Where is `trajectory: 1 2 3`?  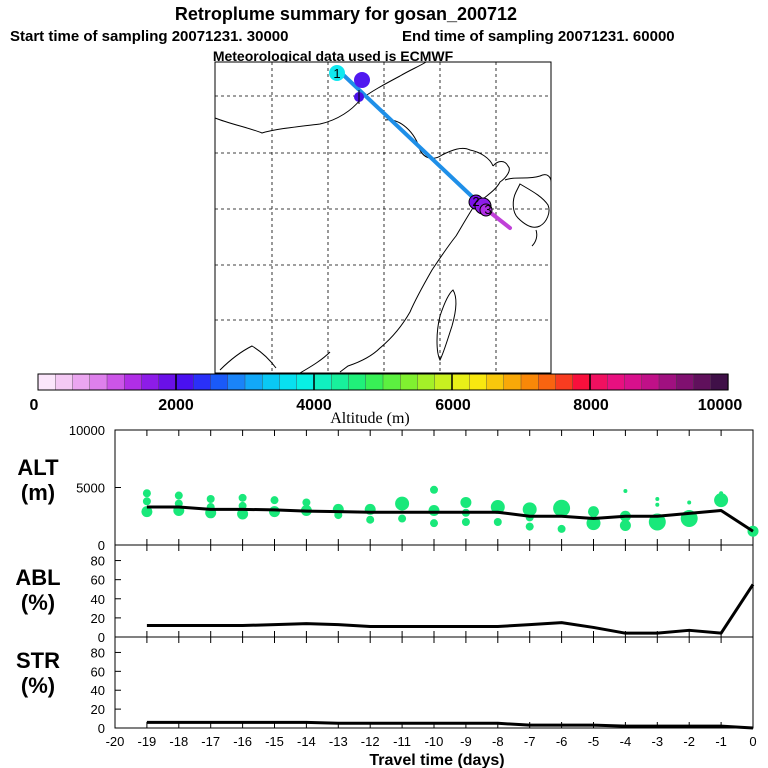 trajectory: 1 2 3 is located at coordinates (420, 147).